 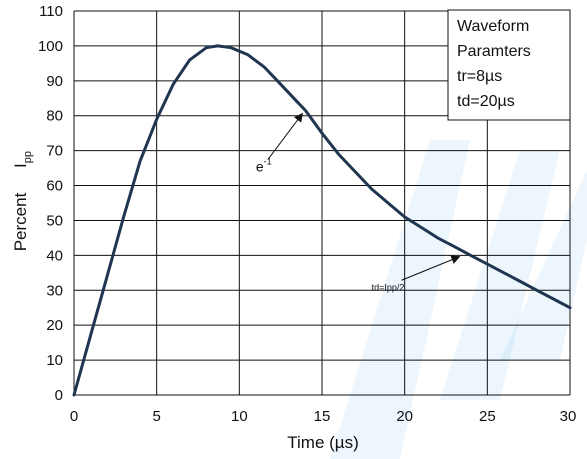 What do you see at coordinates (20, 165) in the screenshot?
I see `y-axis-label-ipp: I` at bounding box center [20, 165].